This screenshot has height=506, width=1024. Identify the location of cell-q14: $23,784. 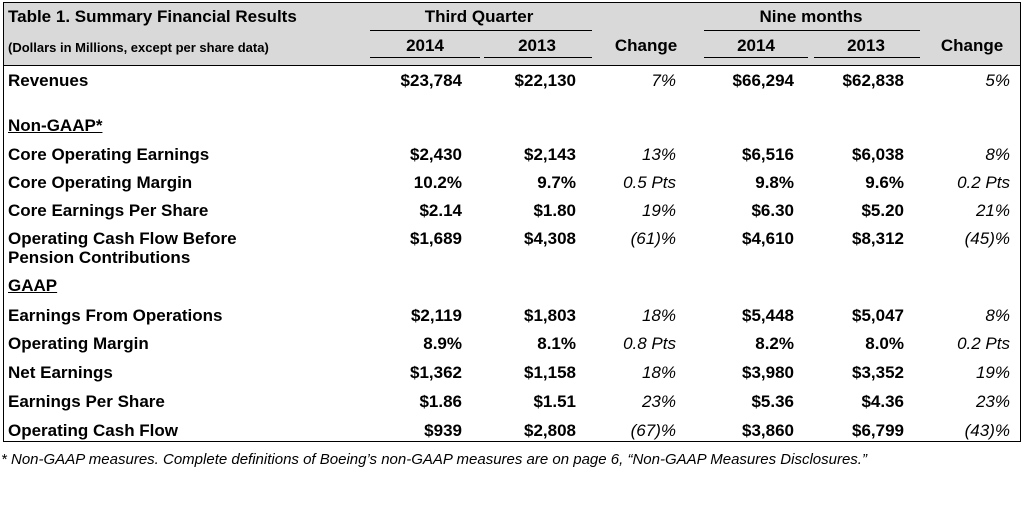
(431, 80).